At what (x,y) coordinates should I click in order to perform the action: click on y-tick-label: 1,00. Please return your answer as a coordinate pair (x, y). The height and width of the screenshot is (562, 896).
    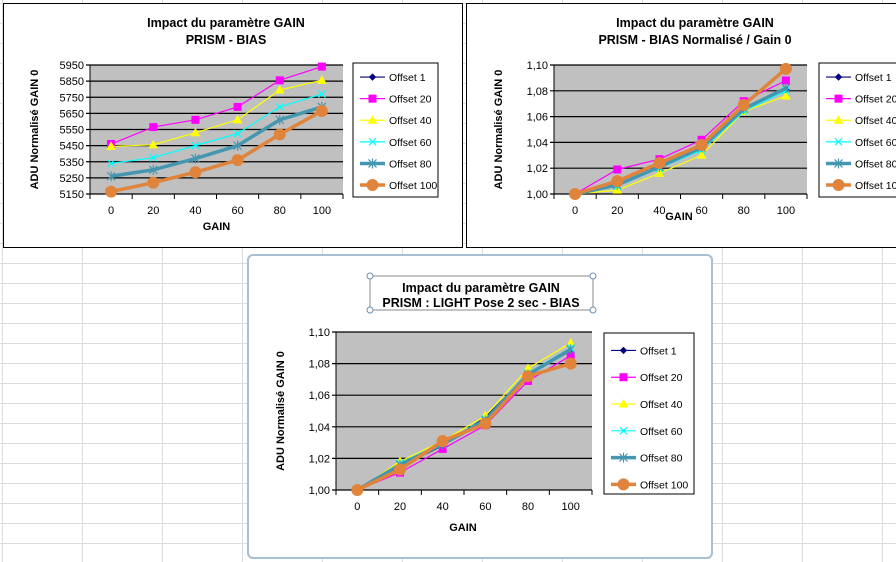
    Looking at the image, I should click on (537, 195).